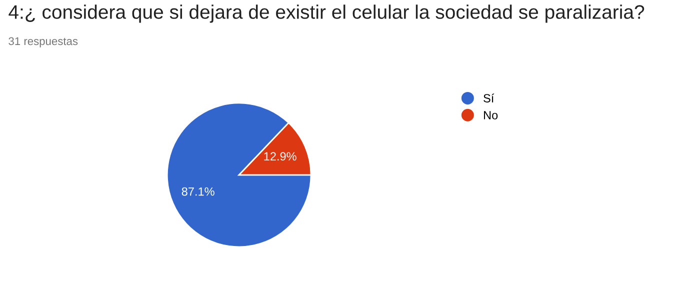 The height and width of the screenshot is (308, 685). Describe the element at coordinates (198, 191) in the screenshot. I see `data-label: 87.1%` at that location.